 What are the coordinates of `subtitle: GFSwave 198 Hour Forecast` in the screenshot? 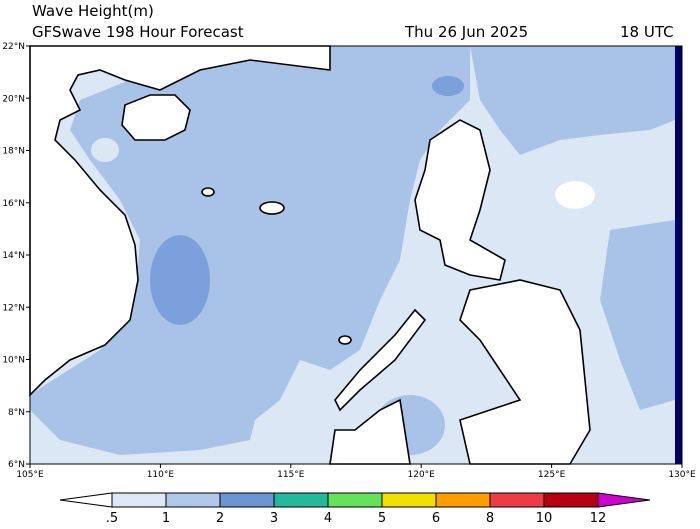 It's located at (138, 32).